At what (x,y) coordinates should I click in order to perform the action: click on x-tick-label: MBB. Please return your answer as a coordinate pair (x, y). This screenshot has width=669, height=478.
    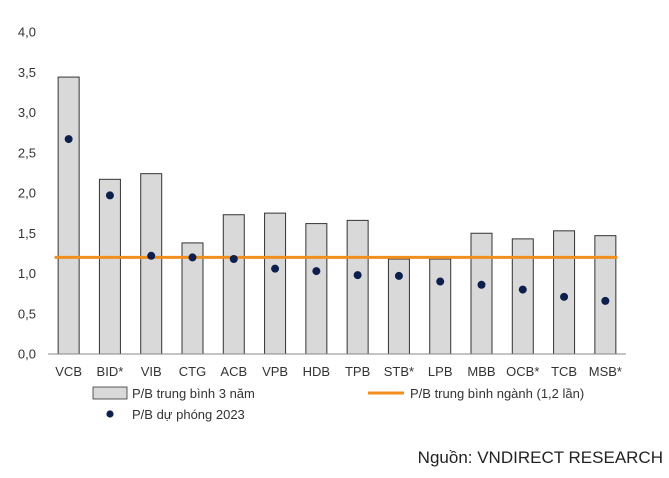
    Looking at the image, I should click on (481, 371).